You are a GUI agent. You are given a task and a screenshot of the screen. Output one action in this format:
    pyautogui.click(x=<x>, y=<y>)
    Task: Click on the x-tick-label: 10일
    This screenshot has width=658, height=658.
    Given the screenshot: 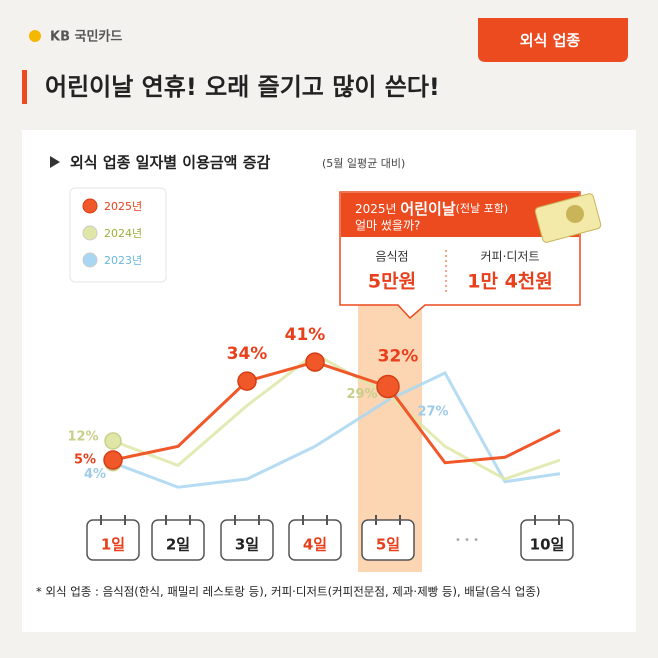 What is the action you would take?
    pyautogui.click(x=547, y=545)
    